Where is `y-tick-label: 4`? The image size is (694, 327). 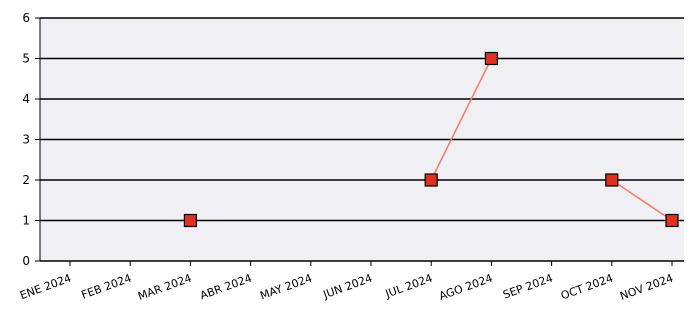
y-tick-label: 4 is located at coordinates (26, 99).